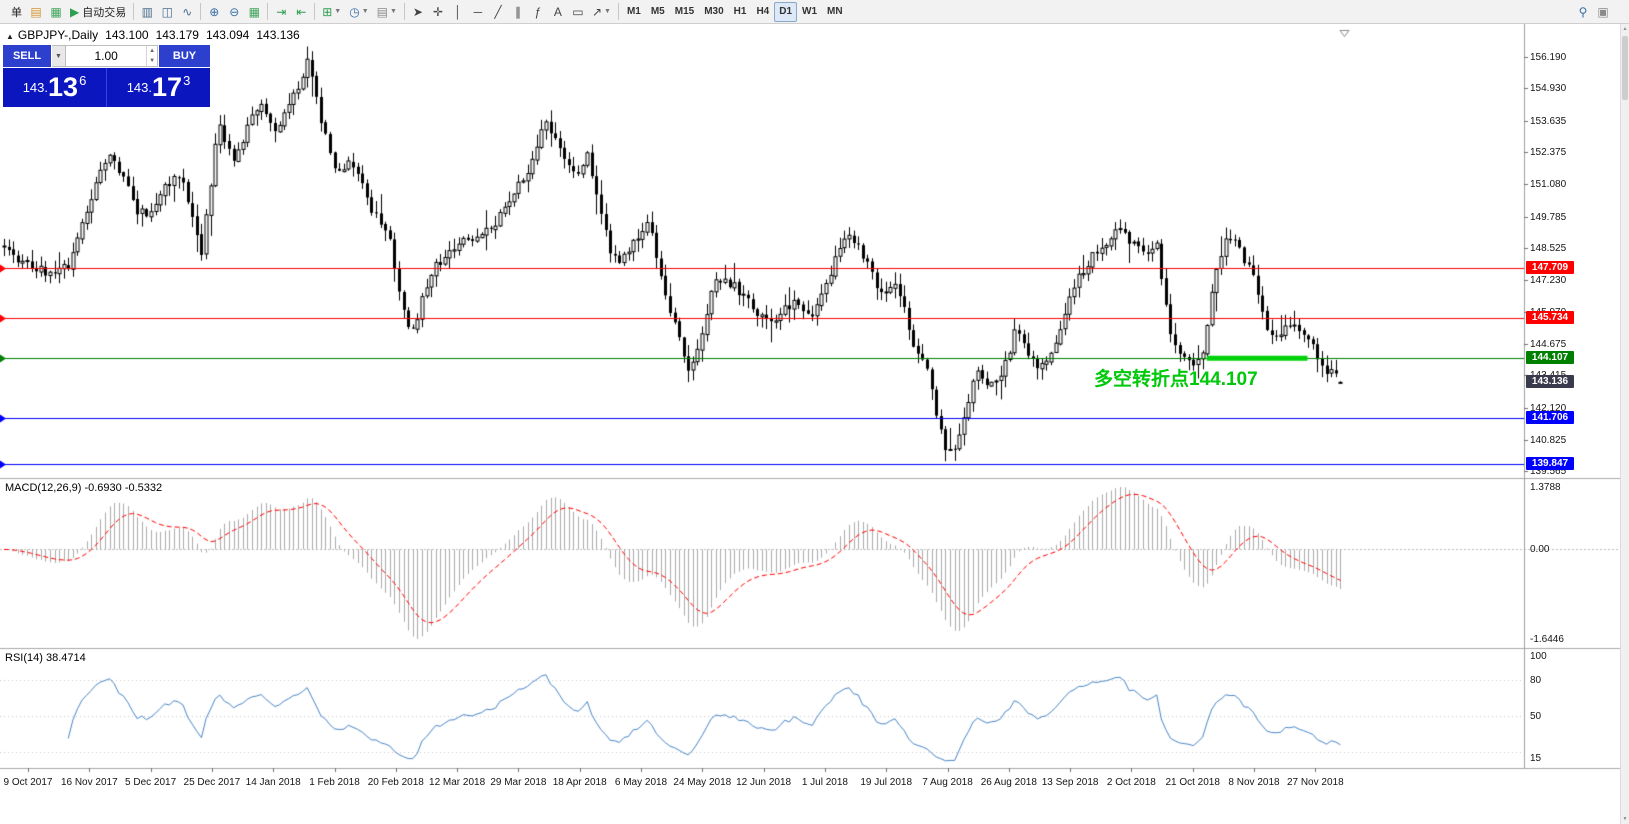  I want to click on date-axis-label: 16 Nov 2017, so click(89, 782).